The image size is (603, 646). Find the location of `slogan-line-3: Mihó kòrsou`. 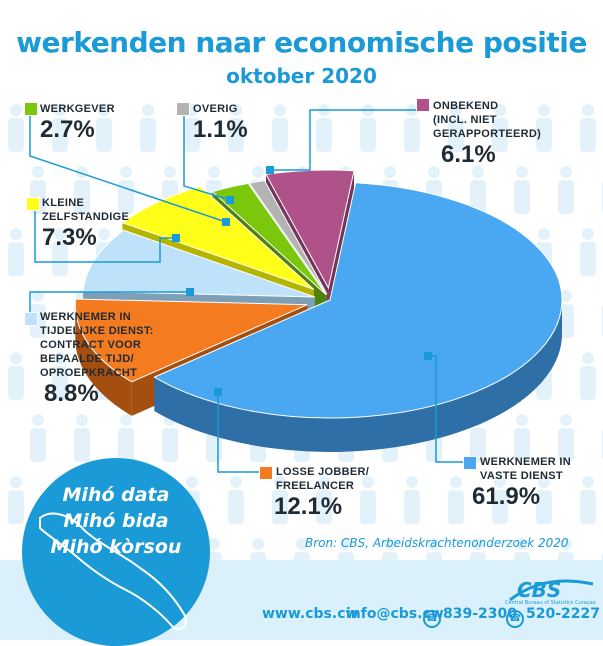

slogan-line-3: Mihó kòrsou is located at coordinates (116, 547).